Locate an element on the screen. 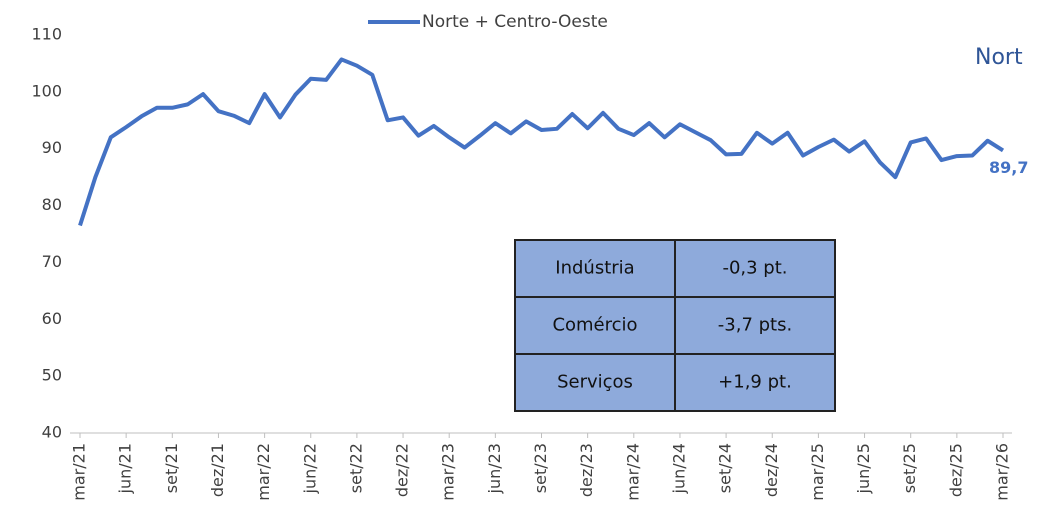 The width and height of the screenshot is (1037, 523). chart-title: Nort is located at coordinates (999, 57).